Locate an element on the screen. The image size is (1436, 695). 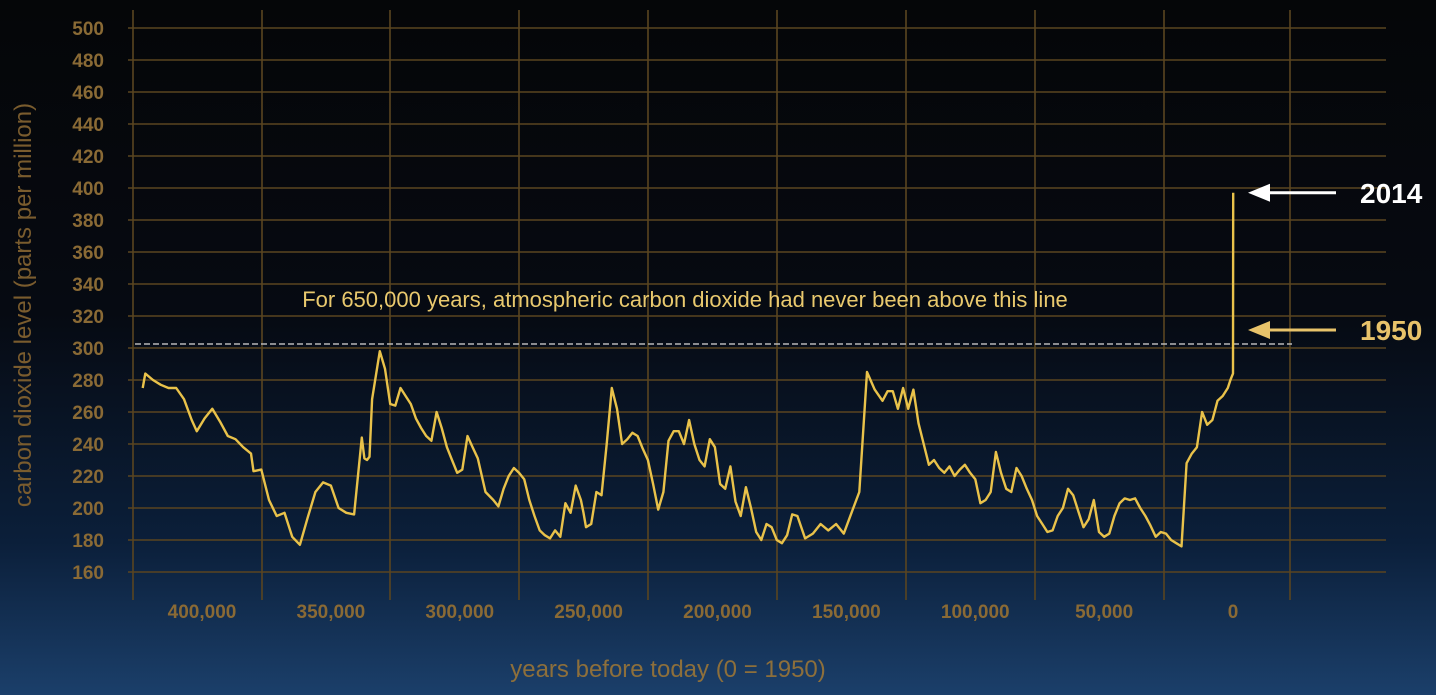
annotation-2014: 2014 is located at coordinates (1335, 193).